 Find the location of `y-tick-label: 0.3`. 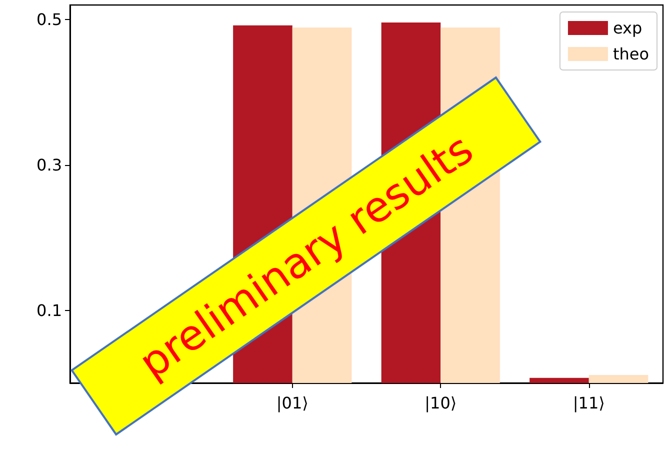

y-tick-label: 0.3 is located at coordinates (49, 164).